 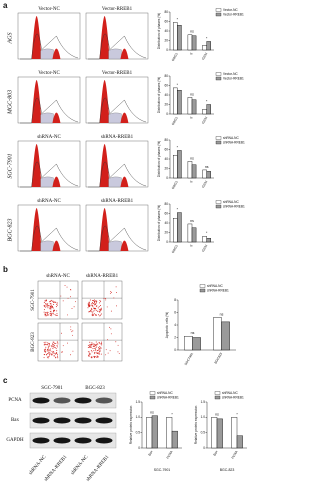 What do you see at coordinates (205, 56) in the screenshot?
I see `x-tick-label: G2/M` at bounding box center [205, 56].